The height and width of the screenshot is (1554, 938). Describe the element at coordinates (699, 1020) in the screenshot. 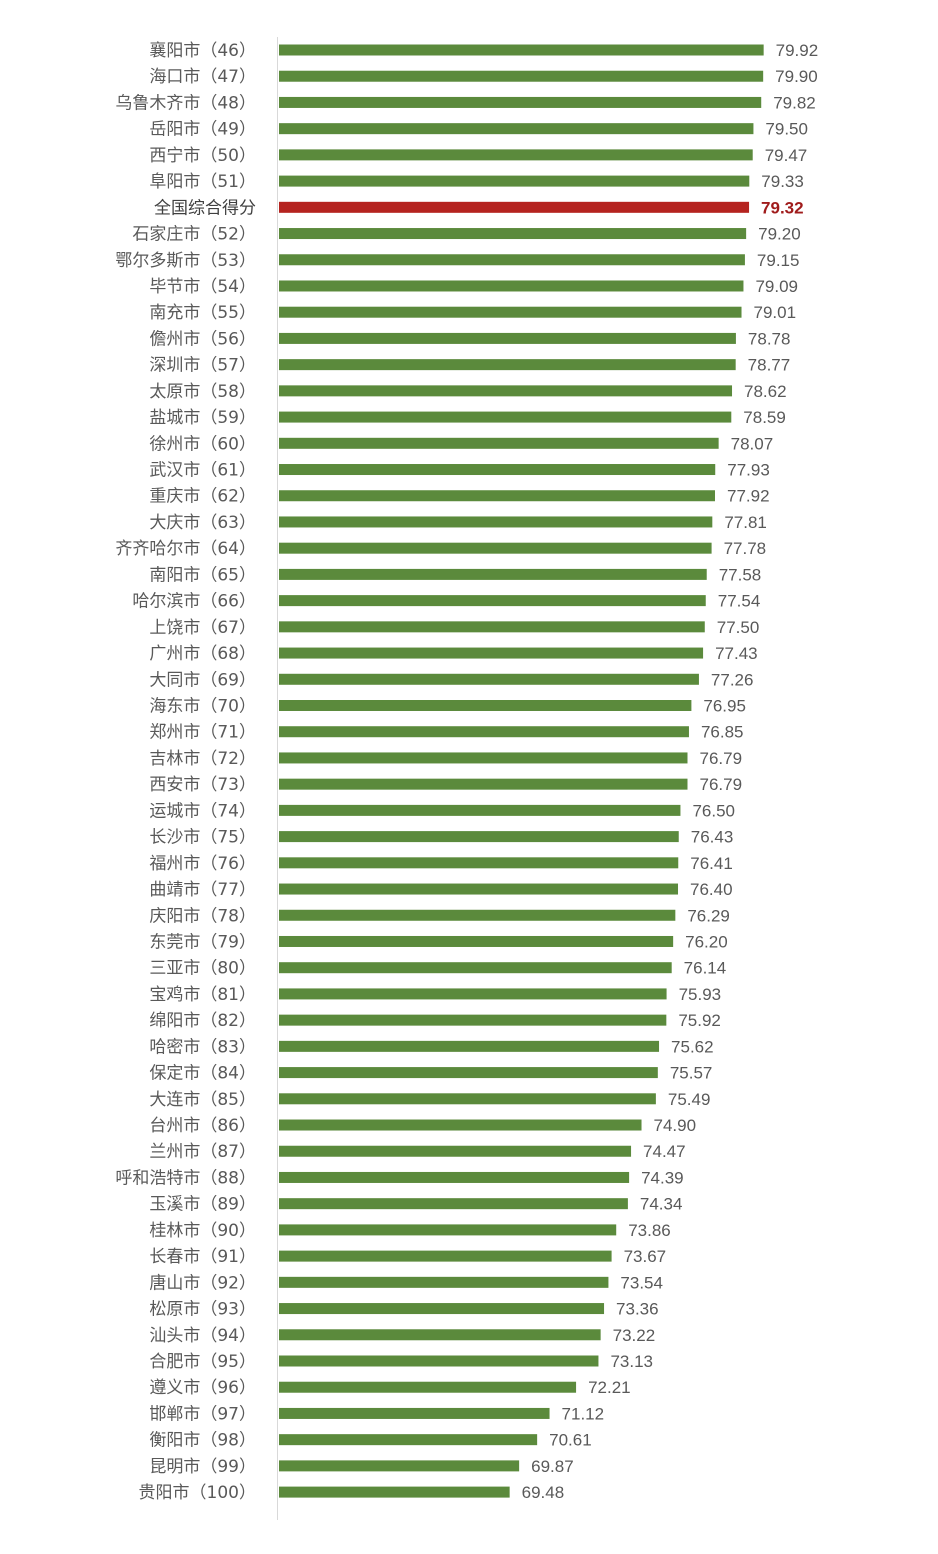

I see `data-label: 75.92` at that location.